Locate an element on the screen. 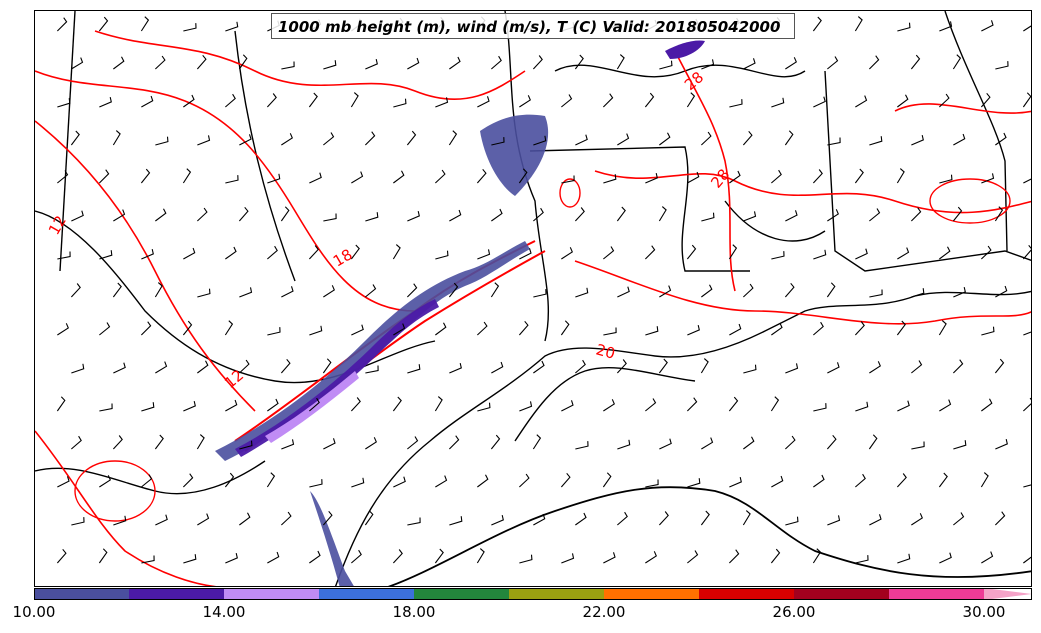 The height and width of the screenshot is (633, 1041). contour-label: 28 is located at coordinates (694, 81).